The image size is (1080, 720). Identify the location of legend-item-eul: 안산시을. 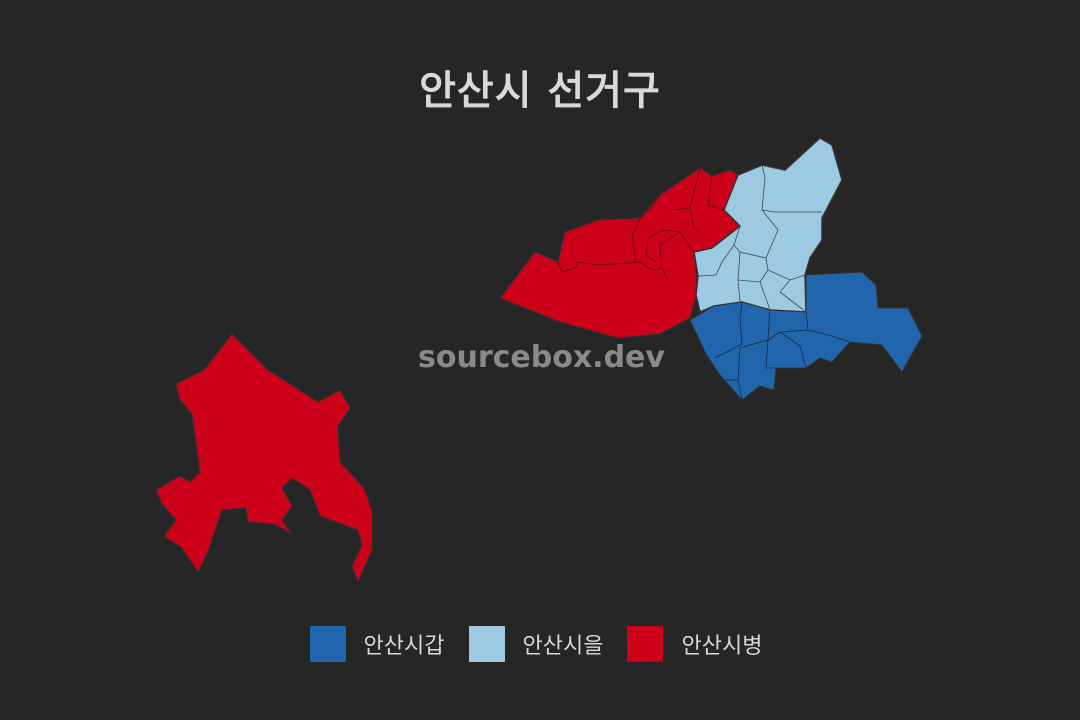
(540, 644).